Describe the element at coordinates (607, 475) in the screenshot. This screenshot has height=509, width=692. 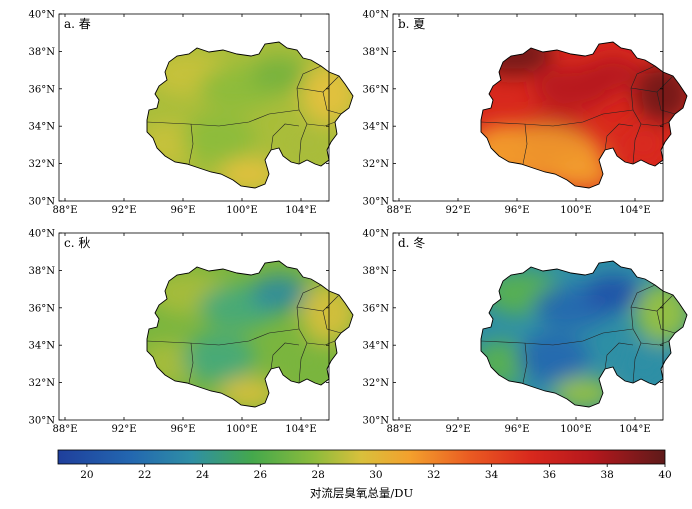
I see `colorbar-tick-label: 38` at that location.